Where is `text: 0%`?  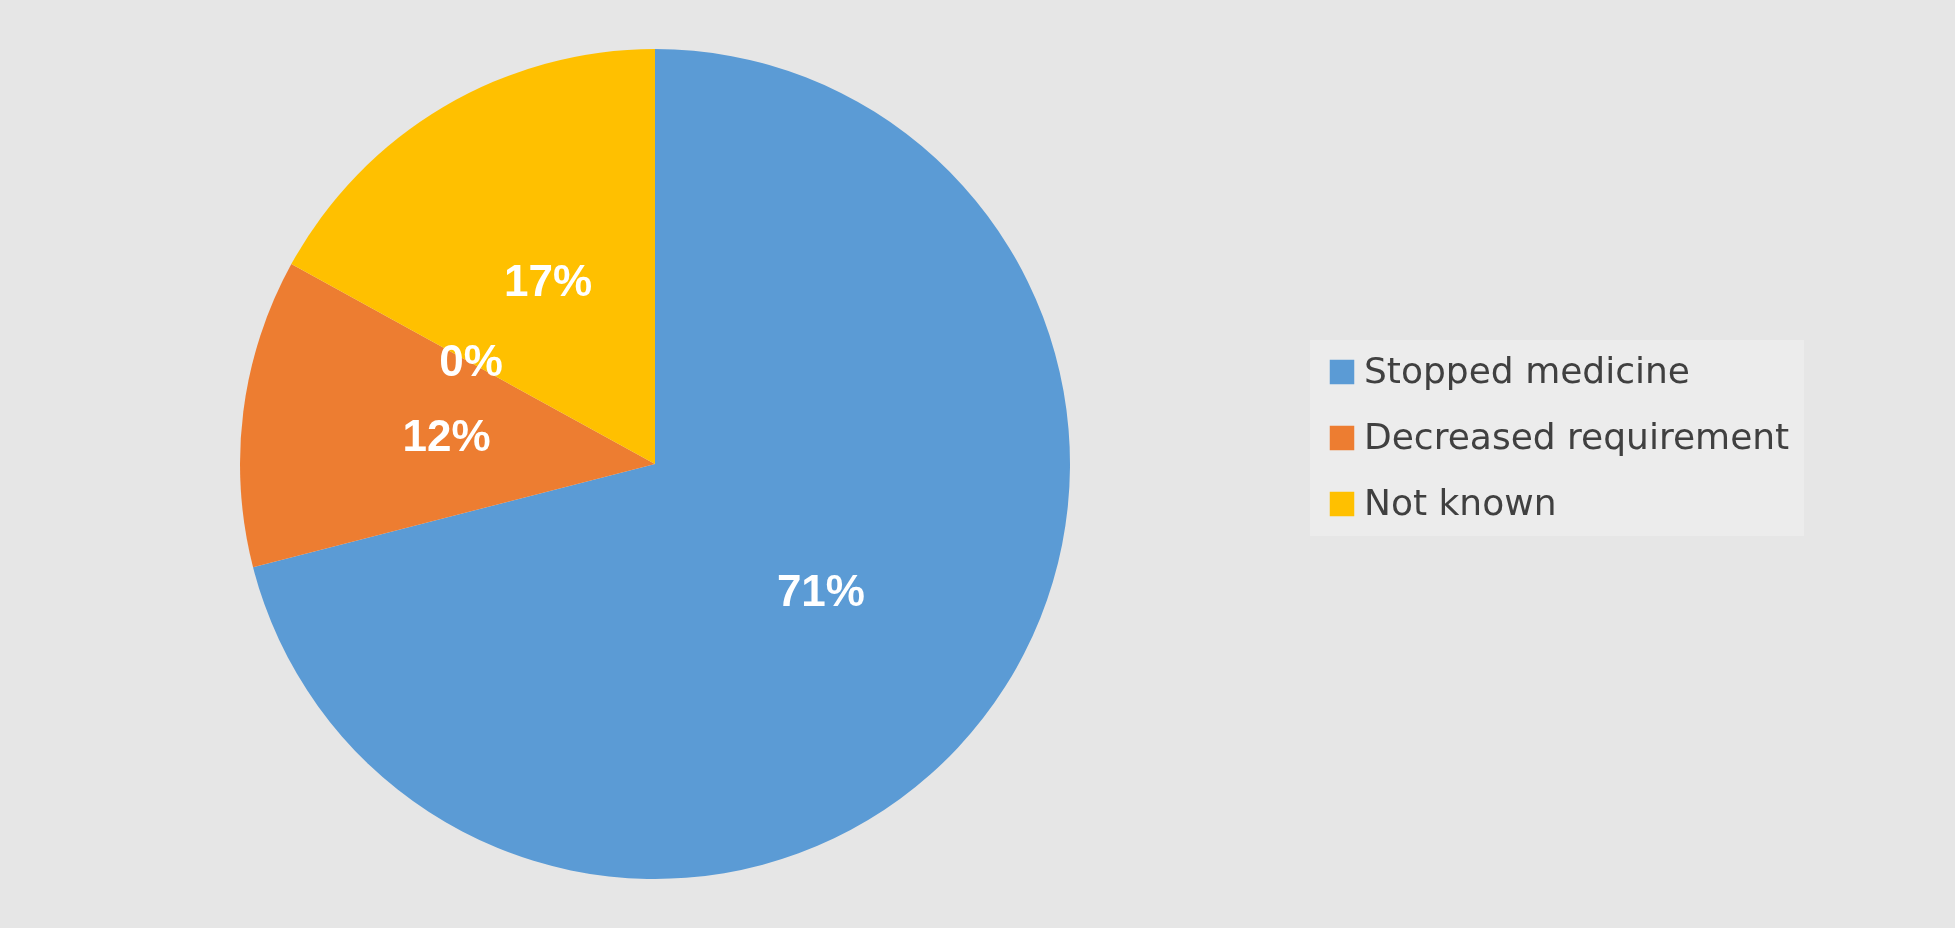 text: 0% is located at coordinates (471, 360).